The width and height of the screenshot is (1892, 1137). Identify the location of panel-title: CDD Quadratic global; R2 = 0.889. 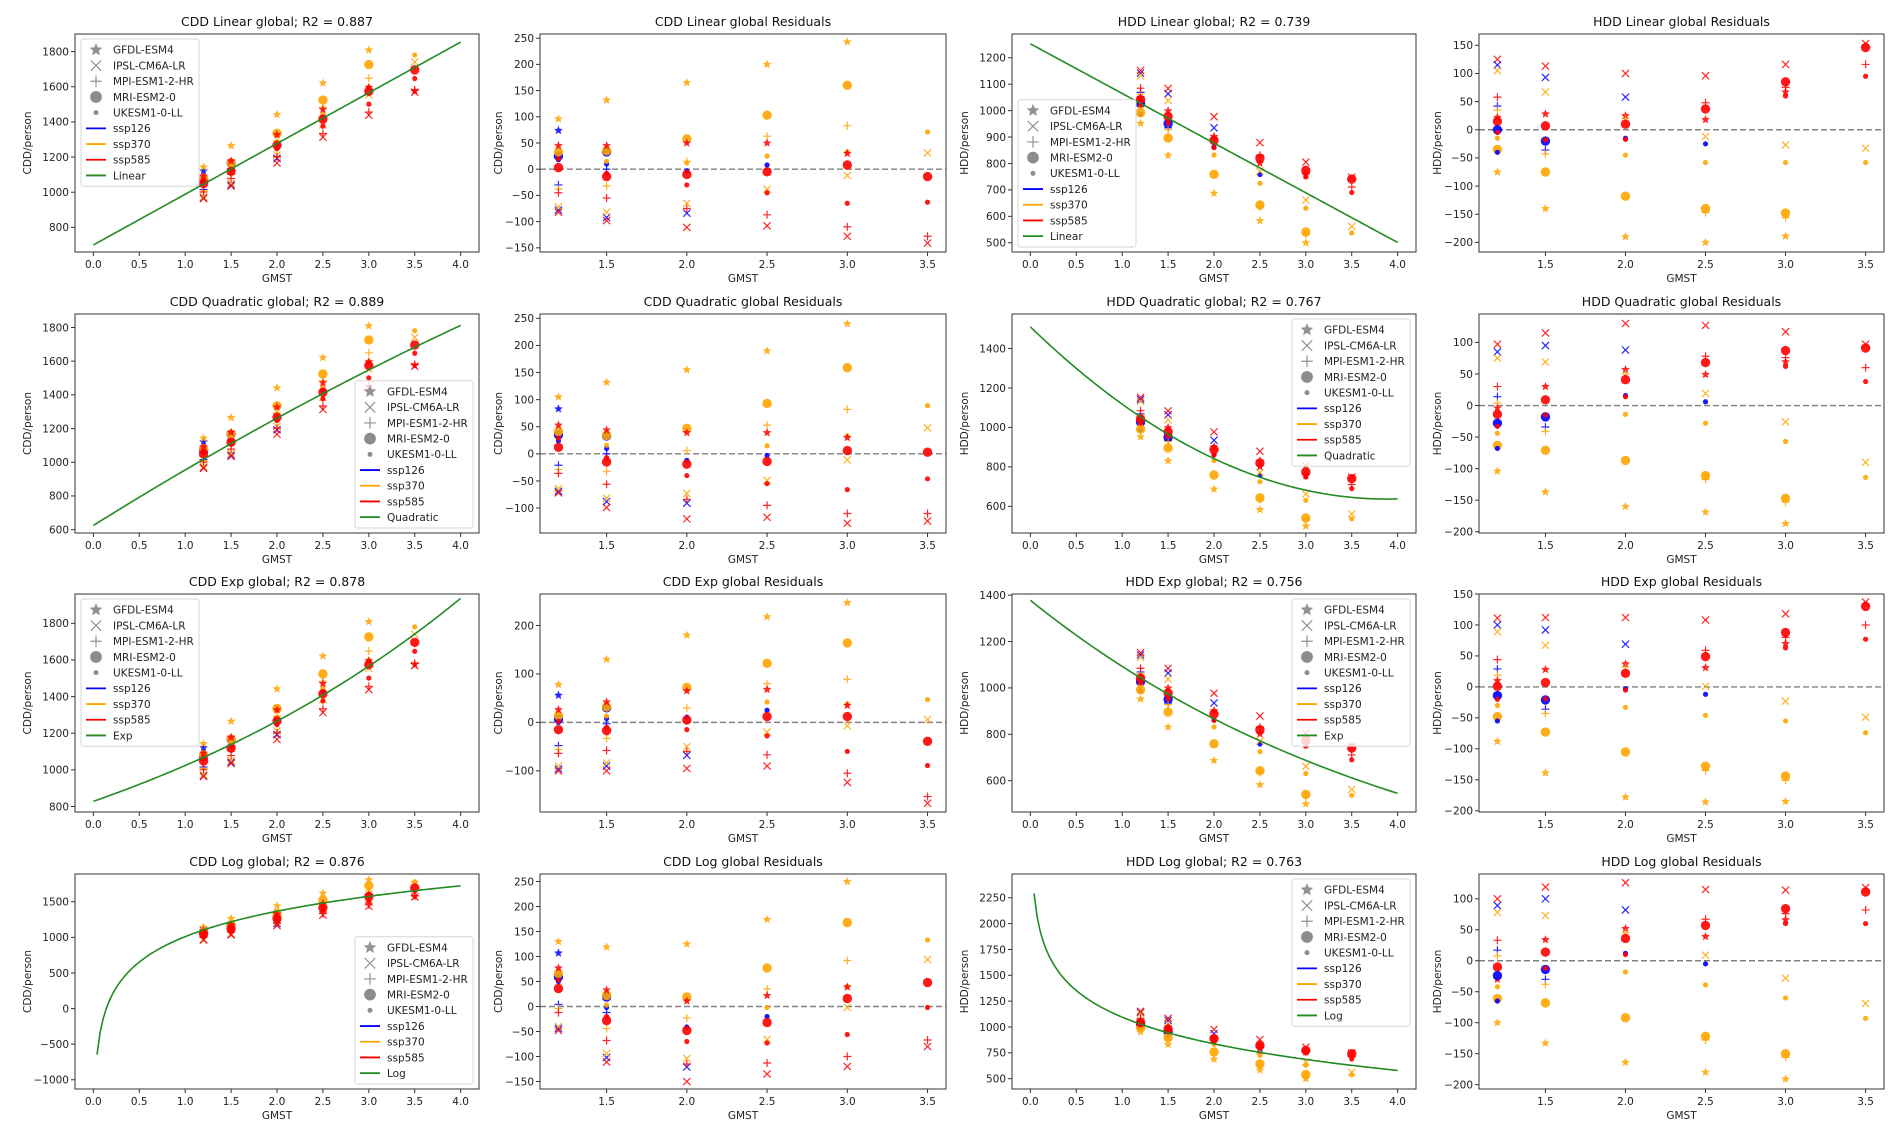
(277, 301).